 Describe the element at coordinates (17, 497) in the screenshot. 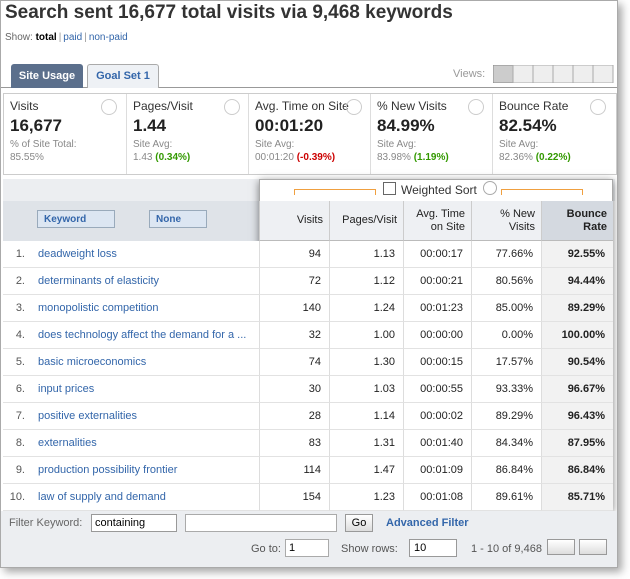

I see `row-number: 10.` at that location.